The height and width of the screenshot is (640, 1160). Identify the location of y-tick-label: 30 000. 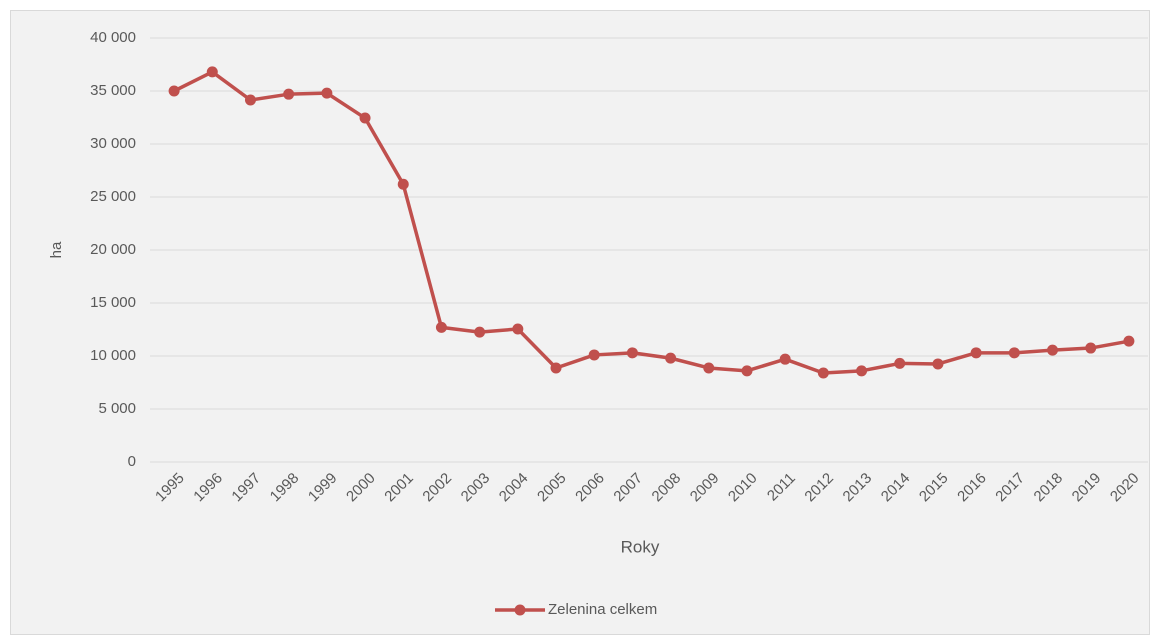
(113, 143).